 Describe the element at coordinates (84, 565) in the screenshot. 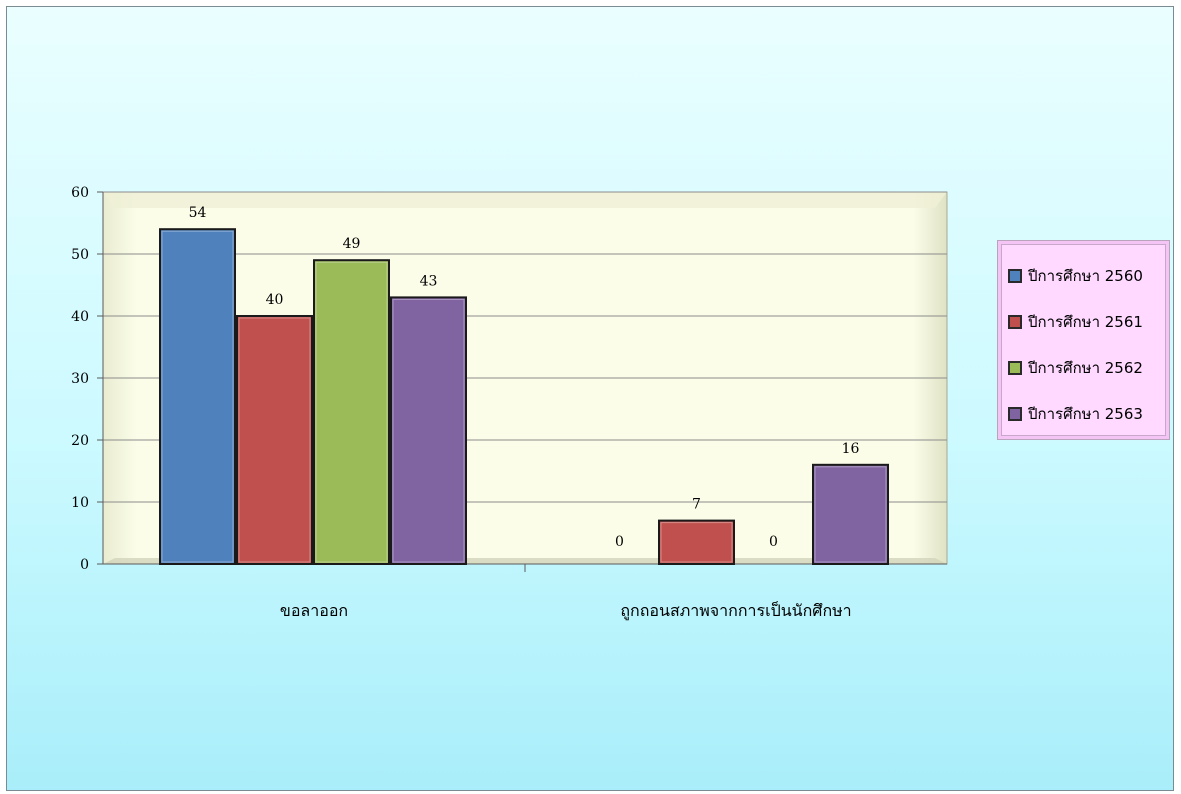

I see `y-tick-label: 0` at that location.